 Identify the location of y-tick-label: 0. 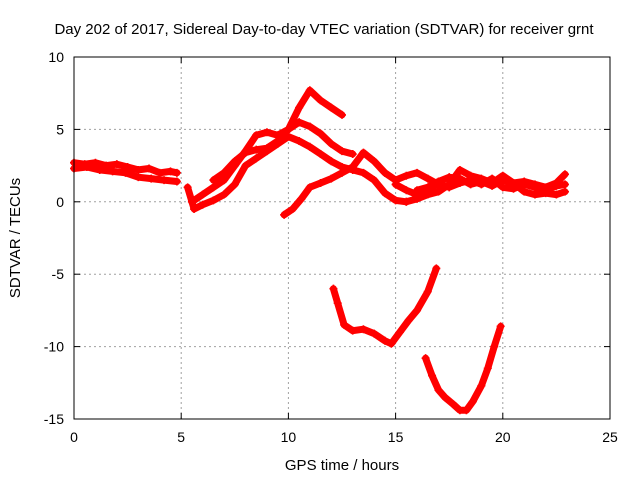
(60, 202).